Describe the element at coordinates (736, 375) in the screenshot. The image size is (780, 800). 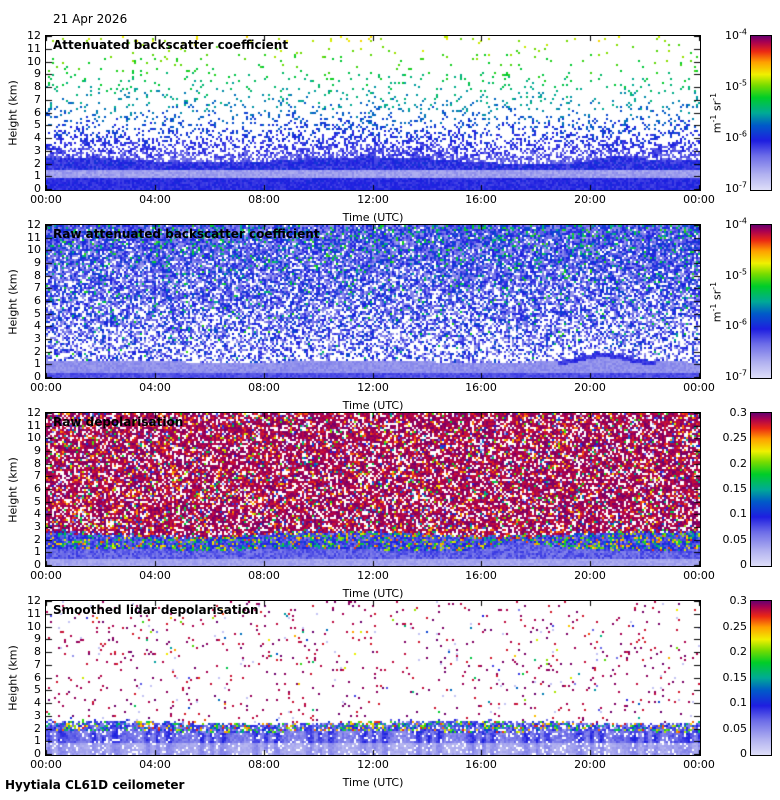
I see `colorbar-tick-label: 10⁻⁷` at that location.